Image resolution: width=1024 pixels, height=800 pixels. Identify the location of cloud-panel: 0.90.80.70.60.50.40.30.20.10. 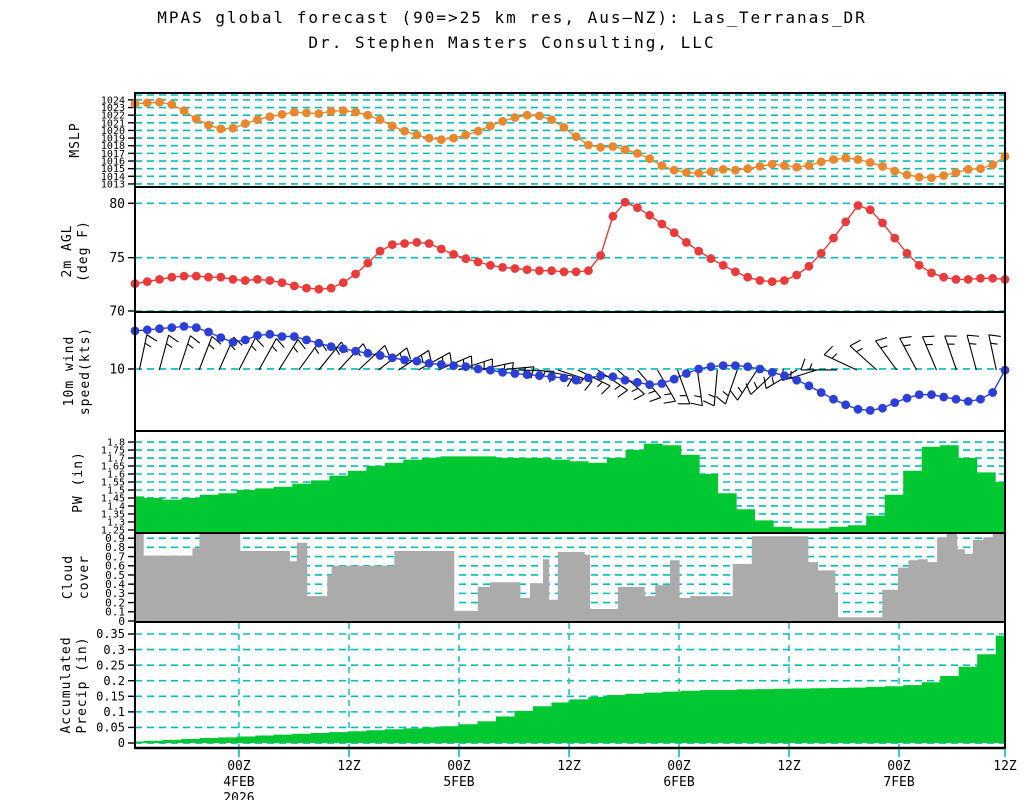
(555, 580).